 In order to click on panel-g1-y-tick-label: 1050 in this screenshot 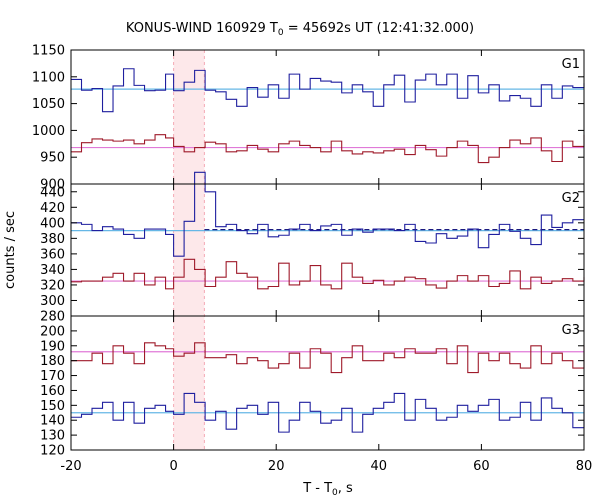, I will do `click(48, 104)`.